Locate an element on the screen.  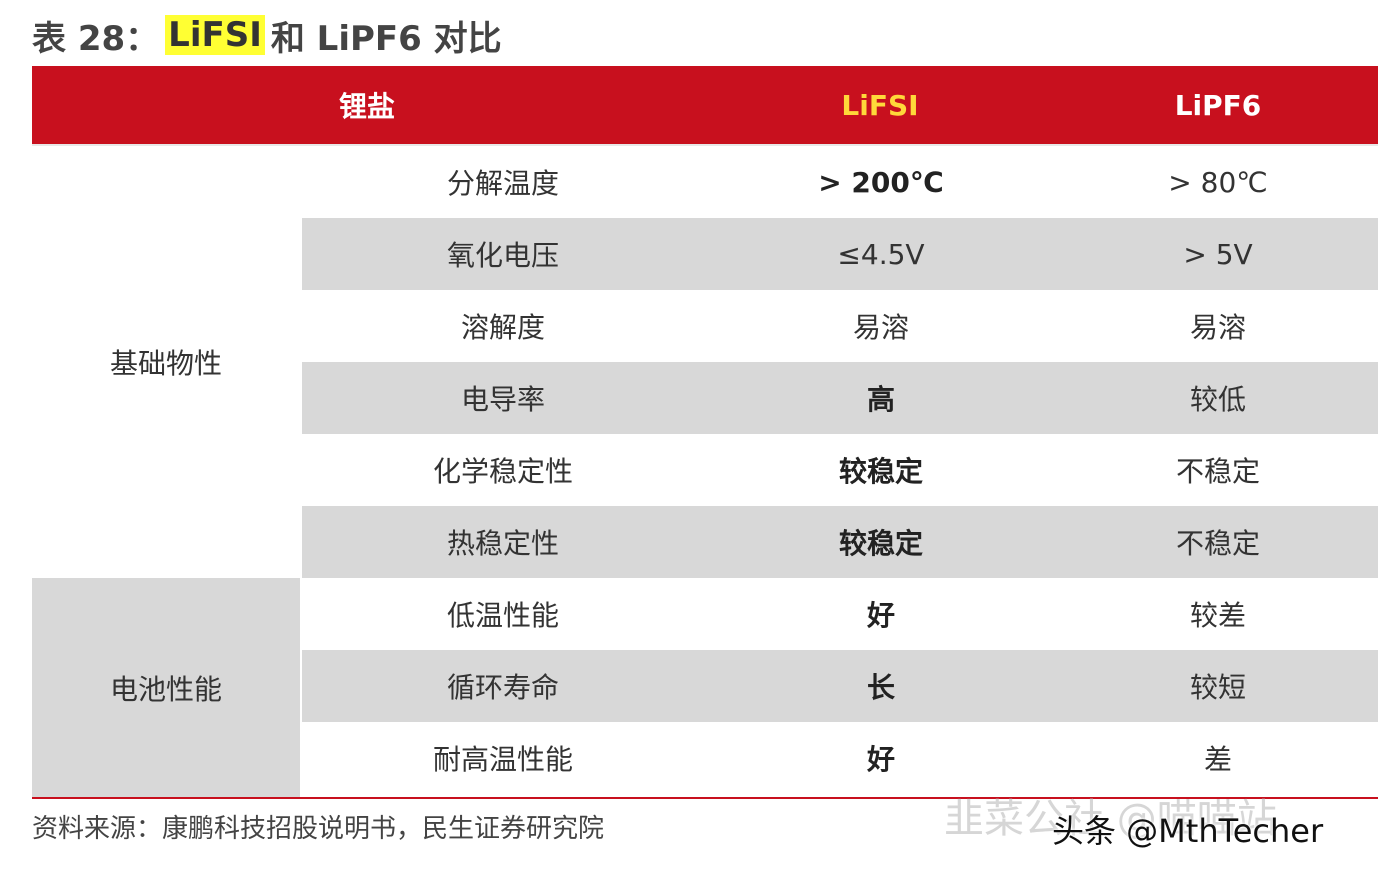
property-cell: 热稳定性 is located at coordinates (502, 543).